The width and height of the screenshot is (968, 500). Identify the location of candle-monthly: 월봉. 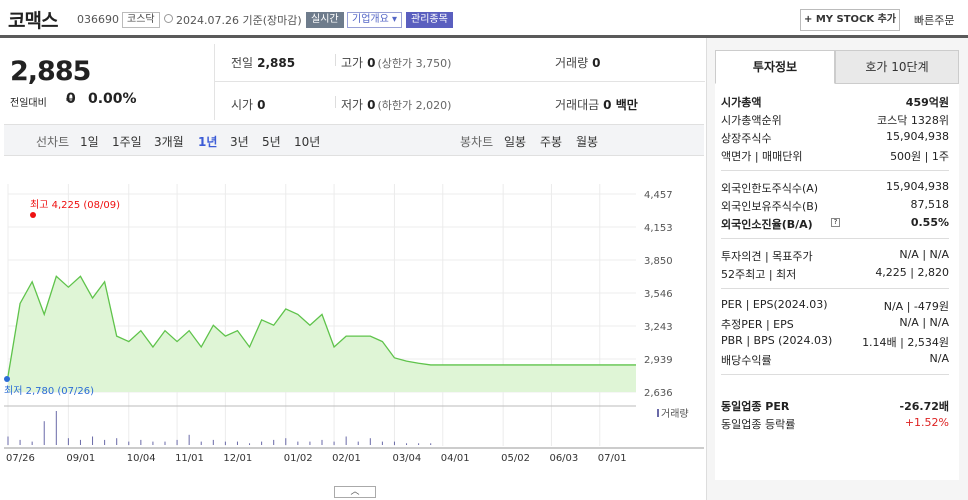
(587, 142).